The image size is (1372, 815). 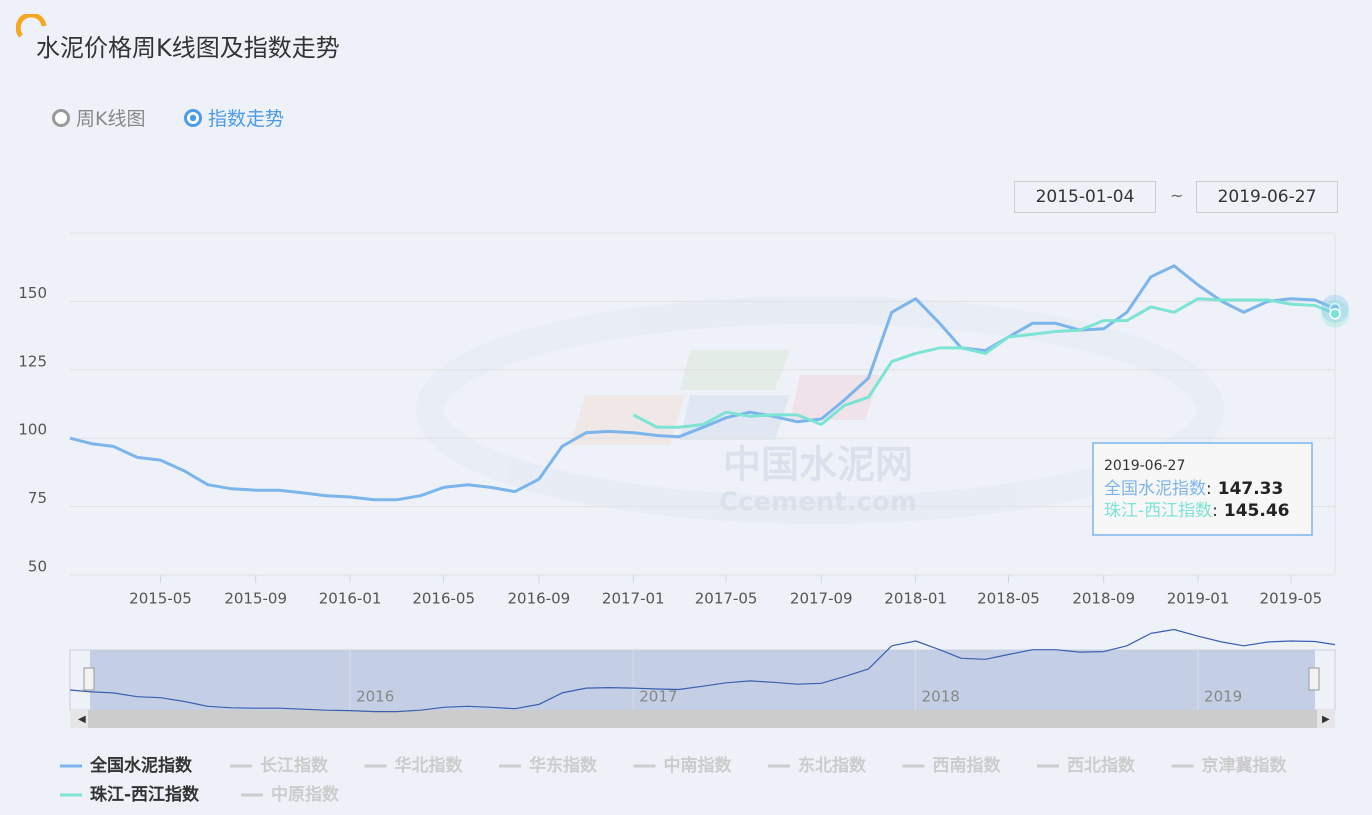 What do you see at coordinates (1085, 197) in the screenshot?
I see `start-date-input: 2015-01-04` at bounding box center [1085, 197].